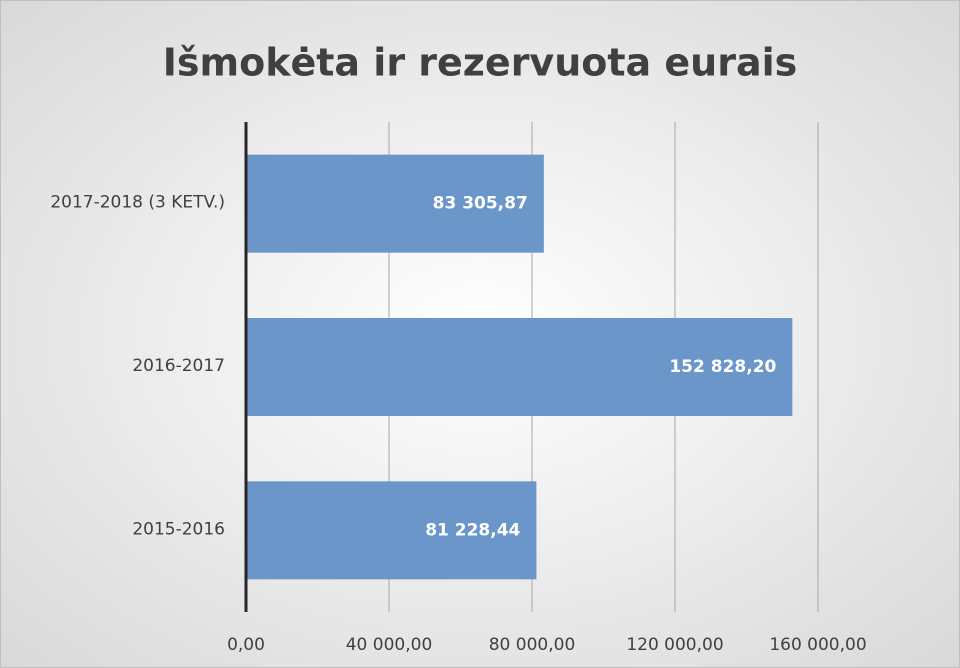  I want to click on chart-title: Išmokėta ir rezervuota eurais, so click(480, 63).